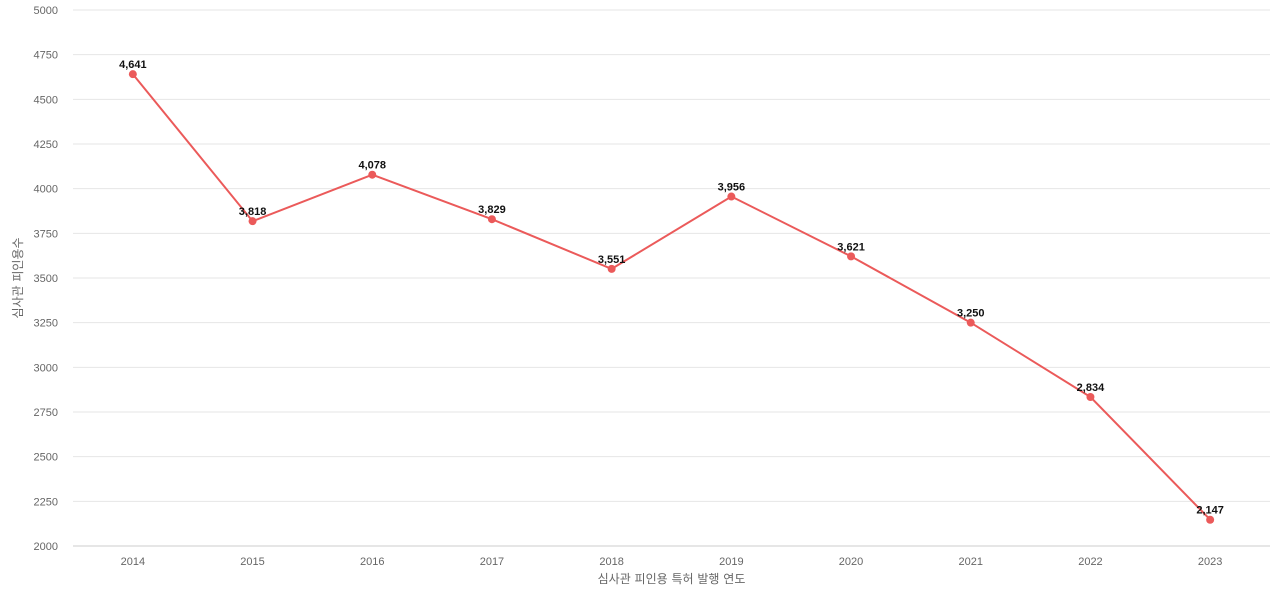 This screenshot has width=1280, height=600. What do you see at coordinates (1091, 388) in the screenshot?
I see `data-label: 2,834` at bounding box center [1091, 388].